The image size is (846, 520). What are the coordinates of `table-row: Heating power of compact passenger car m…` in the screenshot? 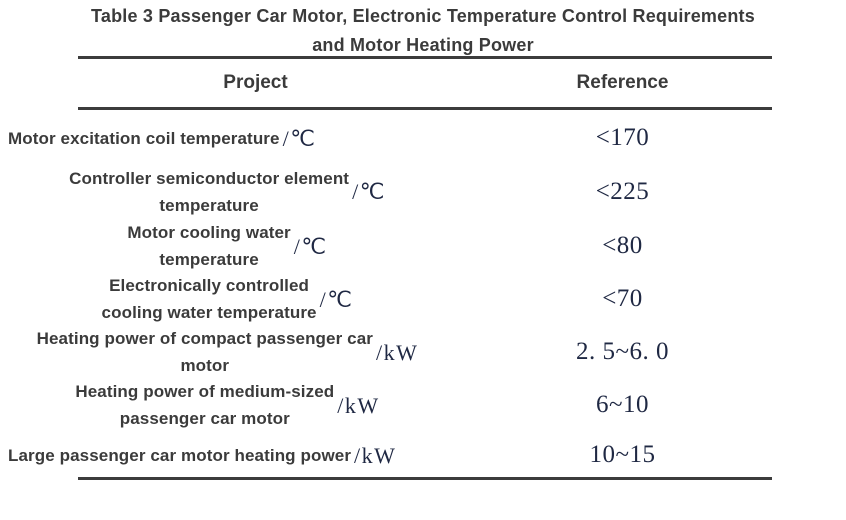 It's located at (395, 351).